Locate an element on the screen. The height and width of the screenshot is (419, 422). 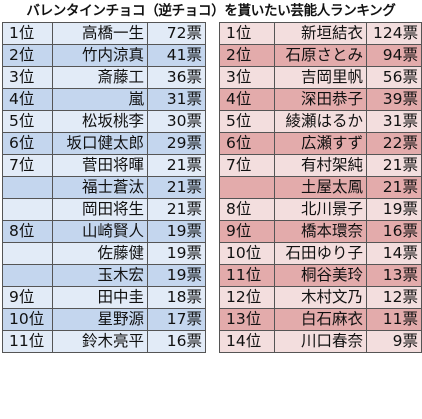
table-row: 佐藤健 19票 is located at coordinates (104, 253).